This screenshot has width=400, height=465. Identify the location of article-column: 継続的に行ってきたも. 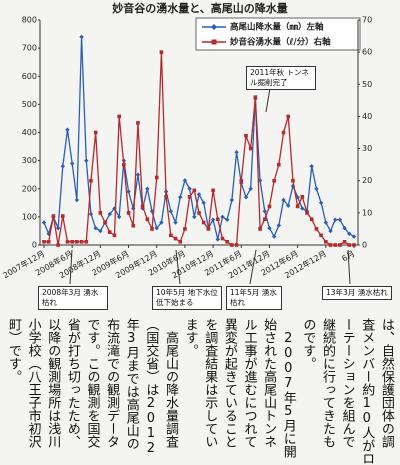
(327, 383).